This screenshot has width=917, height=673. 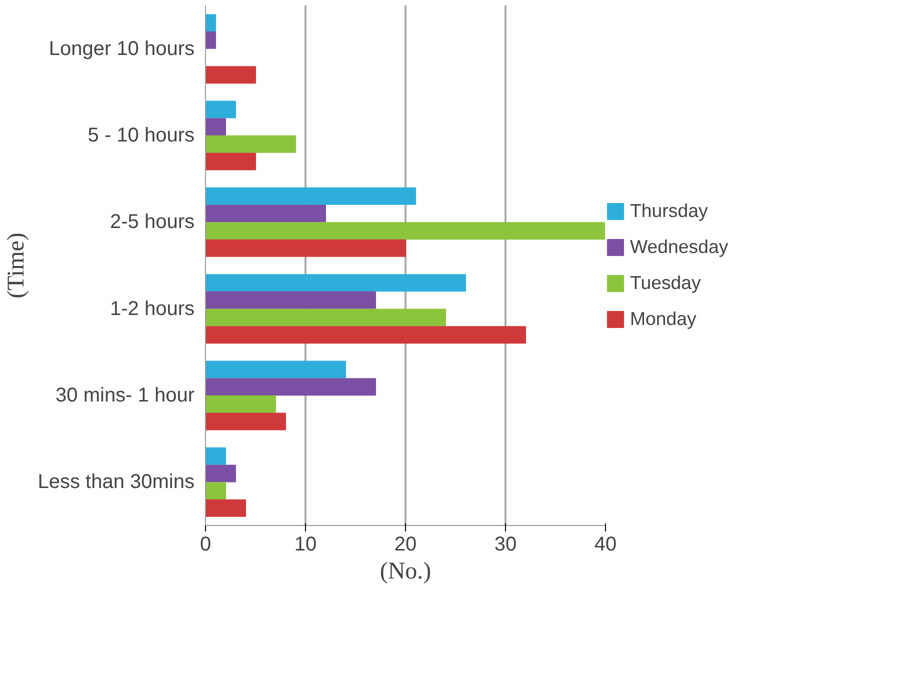 I want to click on x-tick-label: 20, so click(x=405, y=545).